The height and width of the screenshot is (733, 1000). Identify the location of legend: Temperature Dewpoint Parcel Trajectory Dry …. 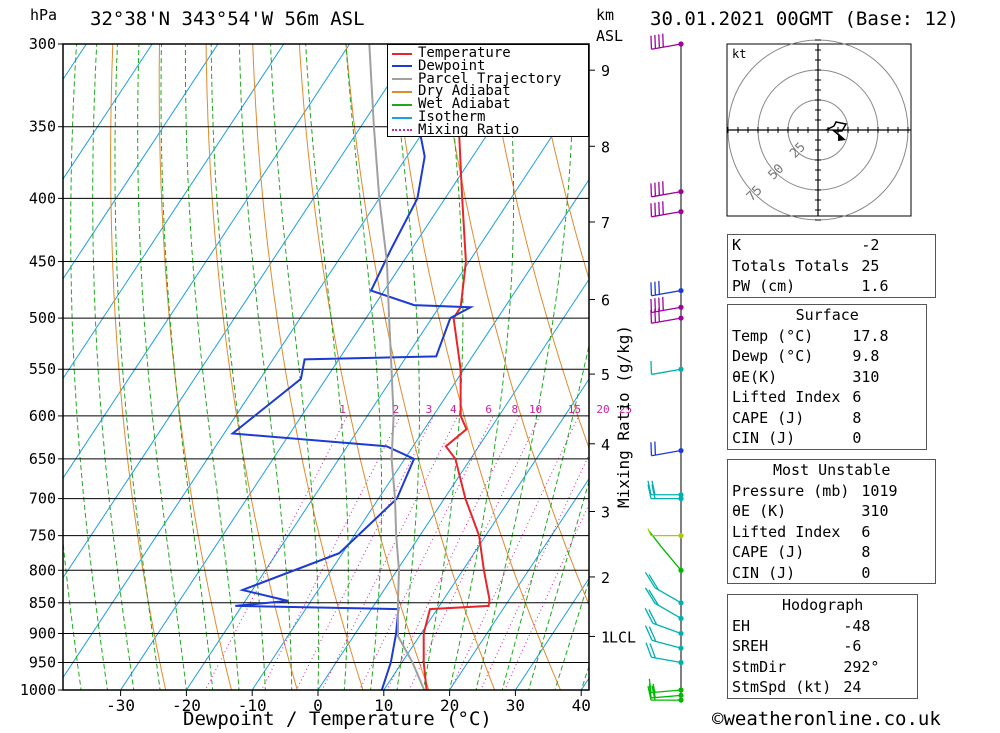
(488, 90).